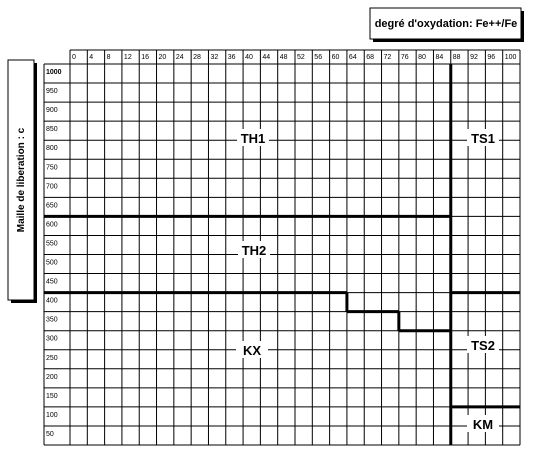  I want to click on column-label: 0, so click(74, 57).